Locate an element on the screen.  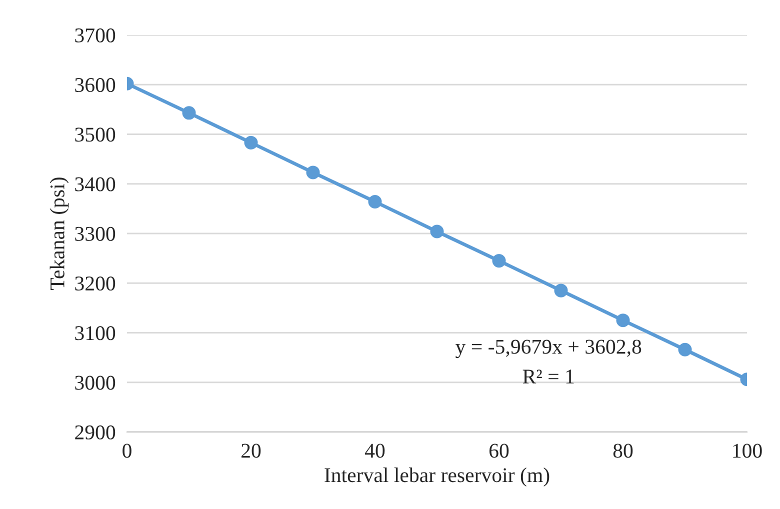
y-tick-label: 3700 is located at coordinates (95, 35).